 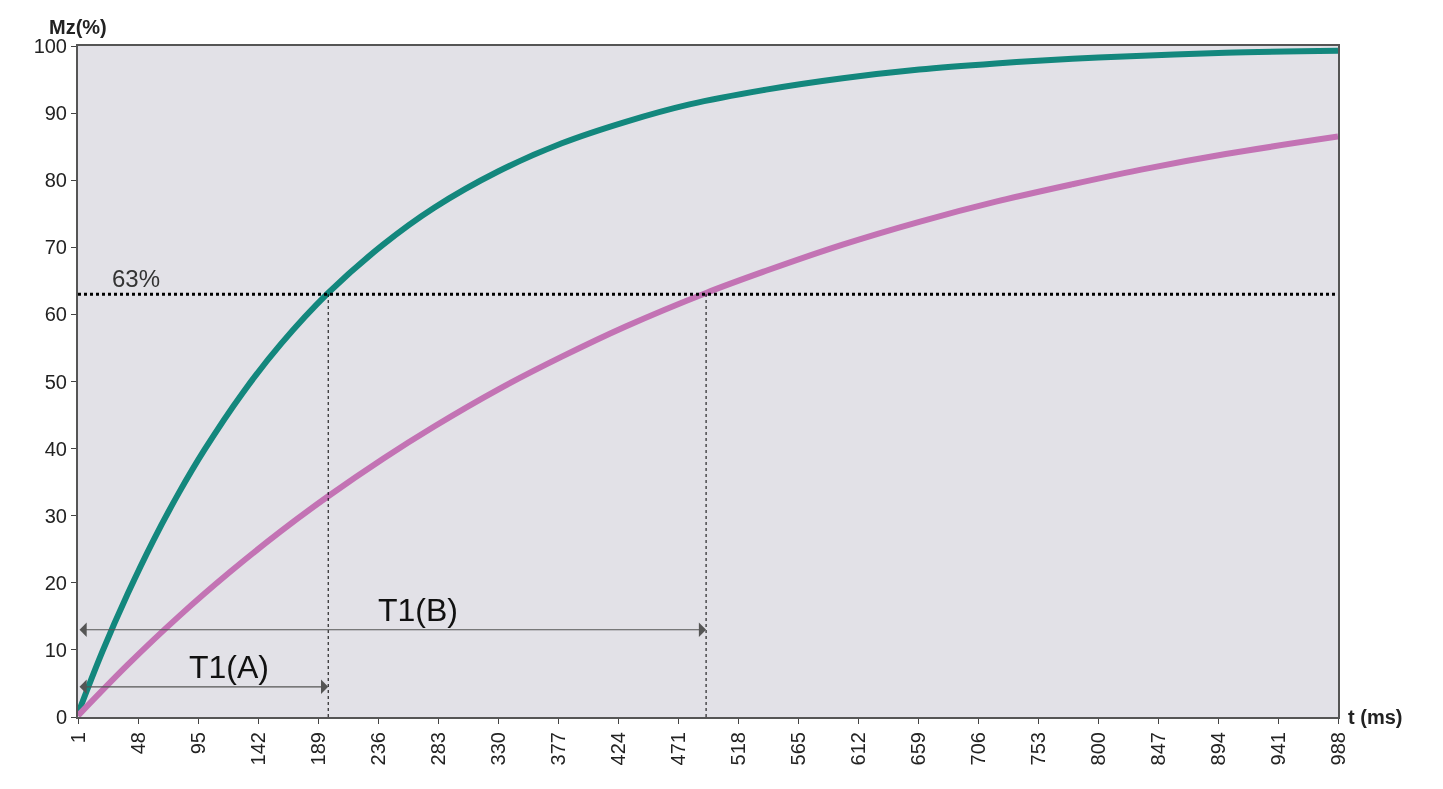 I want to click on x-tick-label: 894, so click(x=1217, y=749).